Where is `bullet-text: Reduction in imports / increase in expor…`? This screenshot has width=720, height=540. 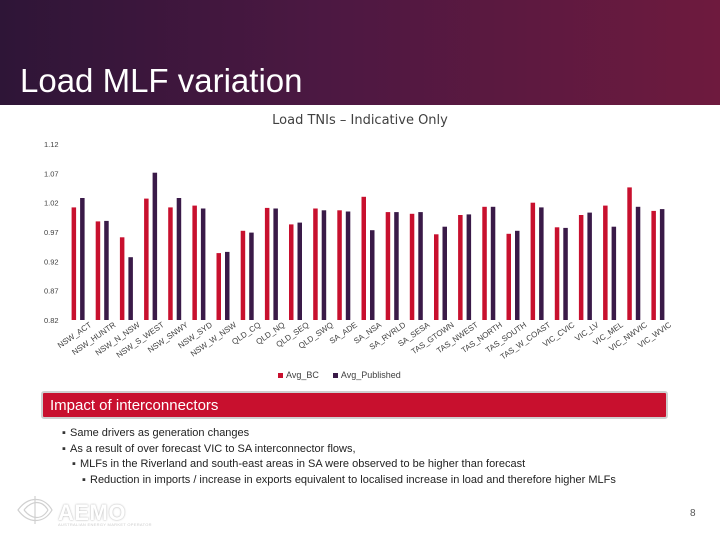 bullet-text: Reduction in imports / increase in expor… is located at coordinates (353, 480).